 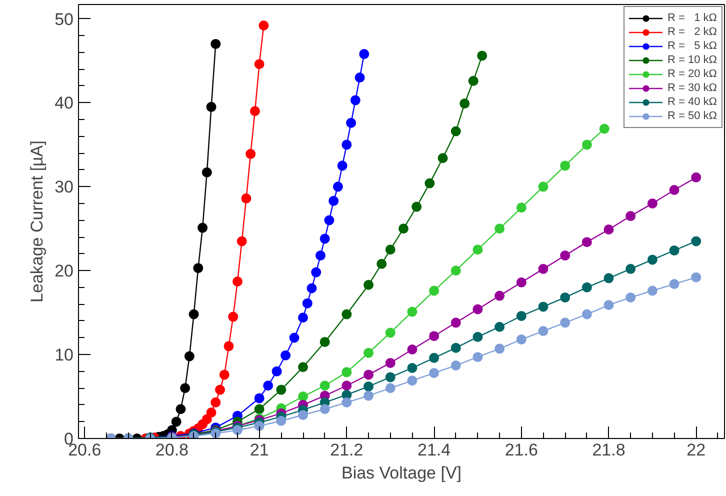 What do you see at coordinates (692, 88) in the screenshot?
I see `legend-label: R = 30 kΩ` at bounding box center [692, 88].